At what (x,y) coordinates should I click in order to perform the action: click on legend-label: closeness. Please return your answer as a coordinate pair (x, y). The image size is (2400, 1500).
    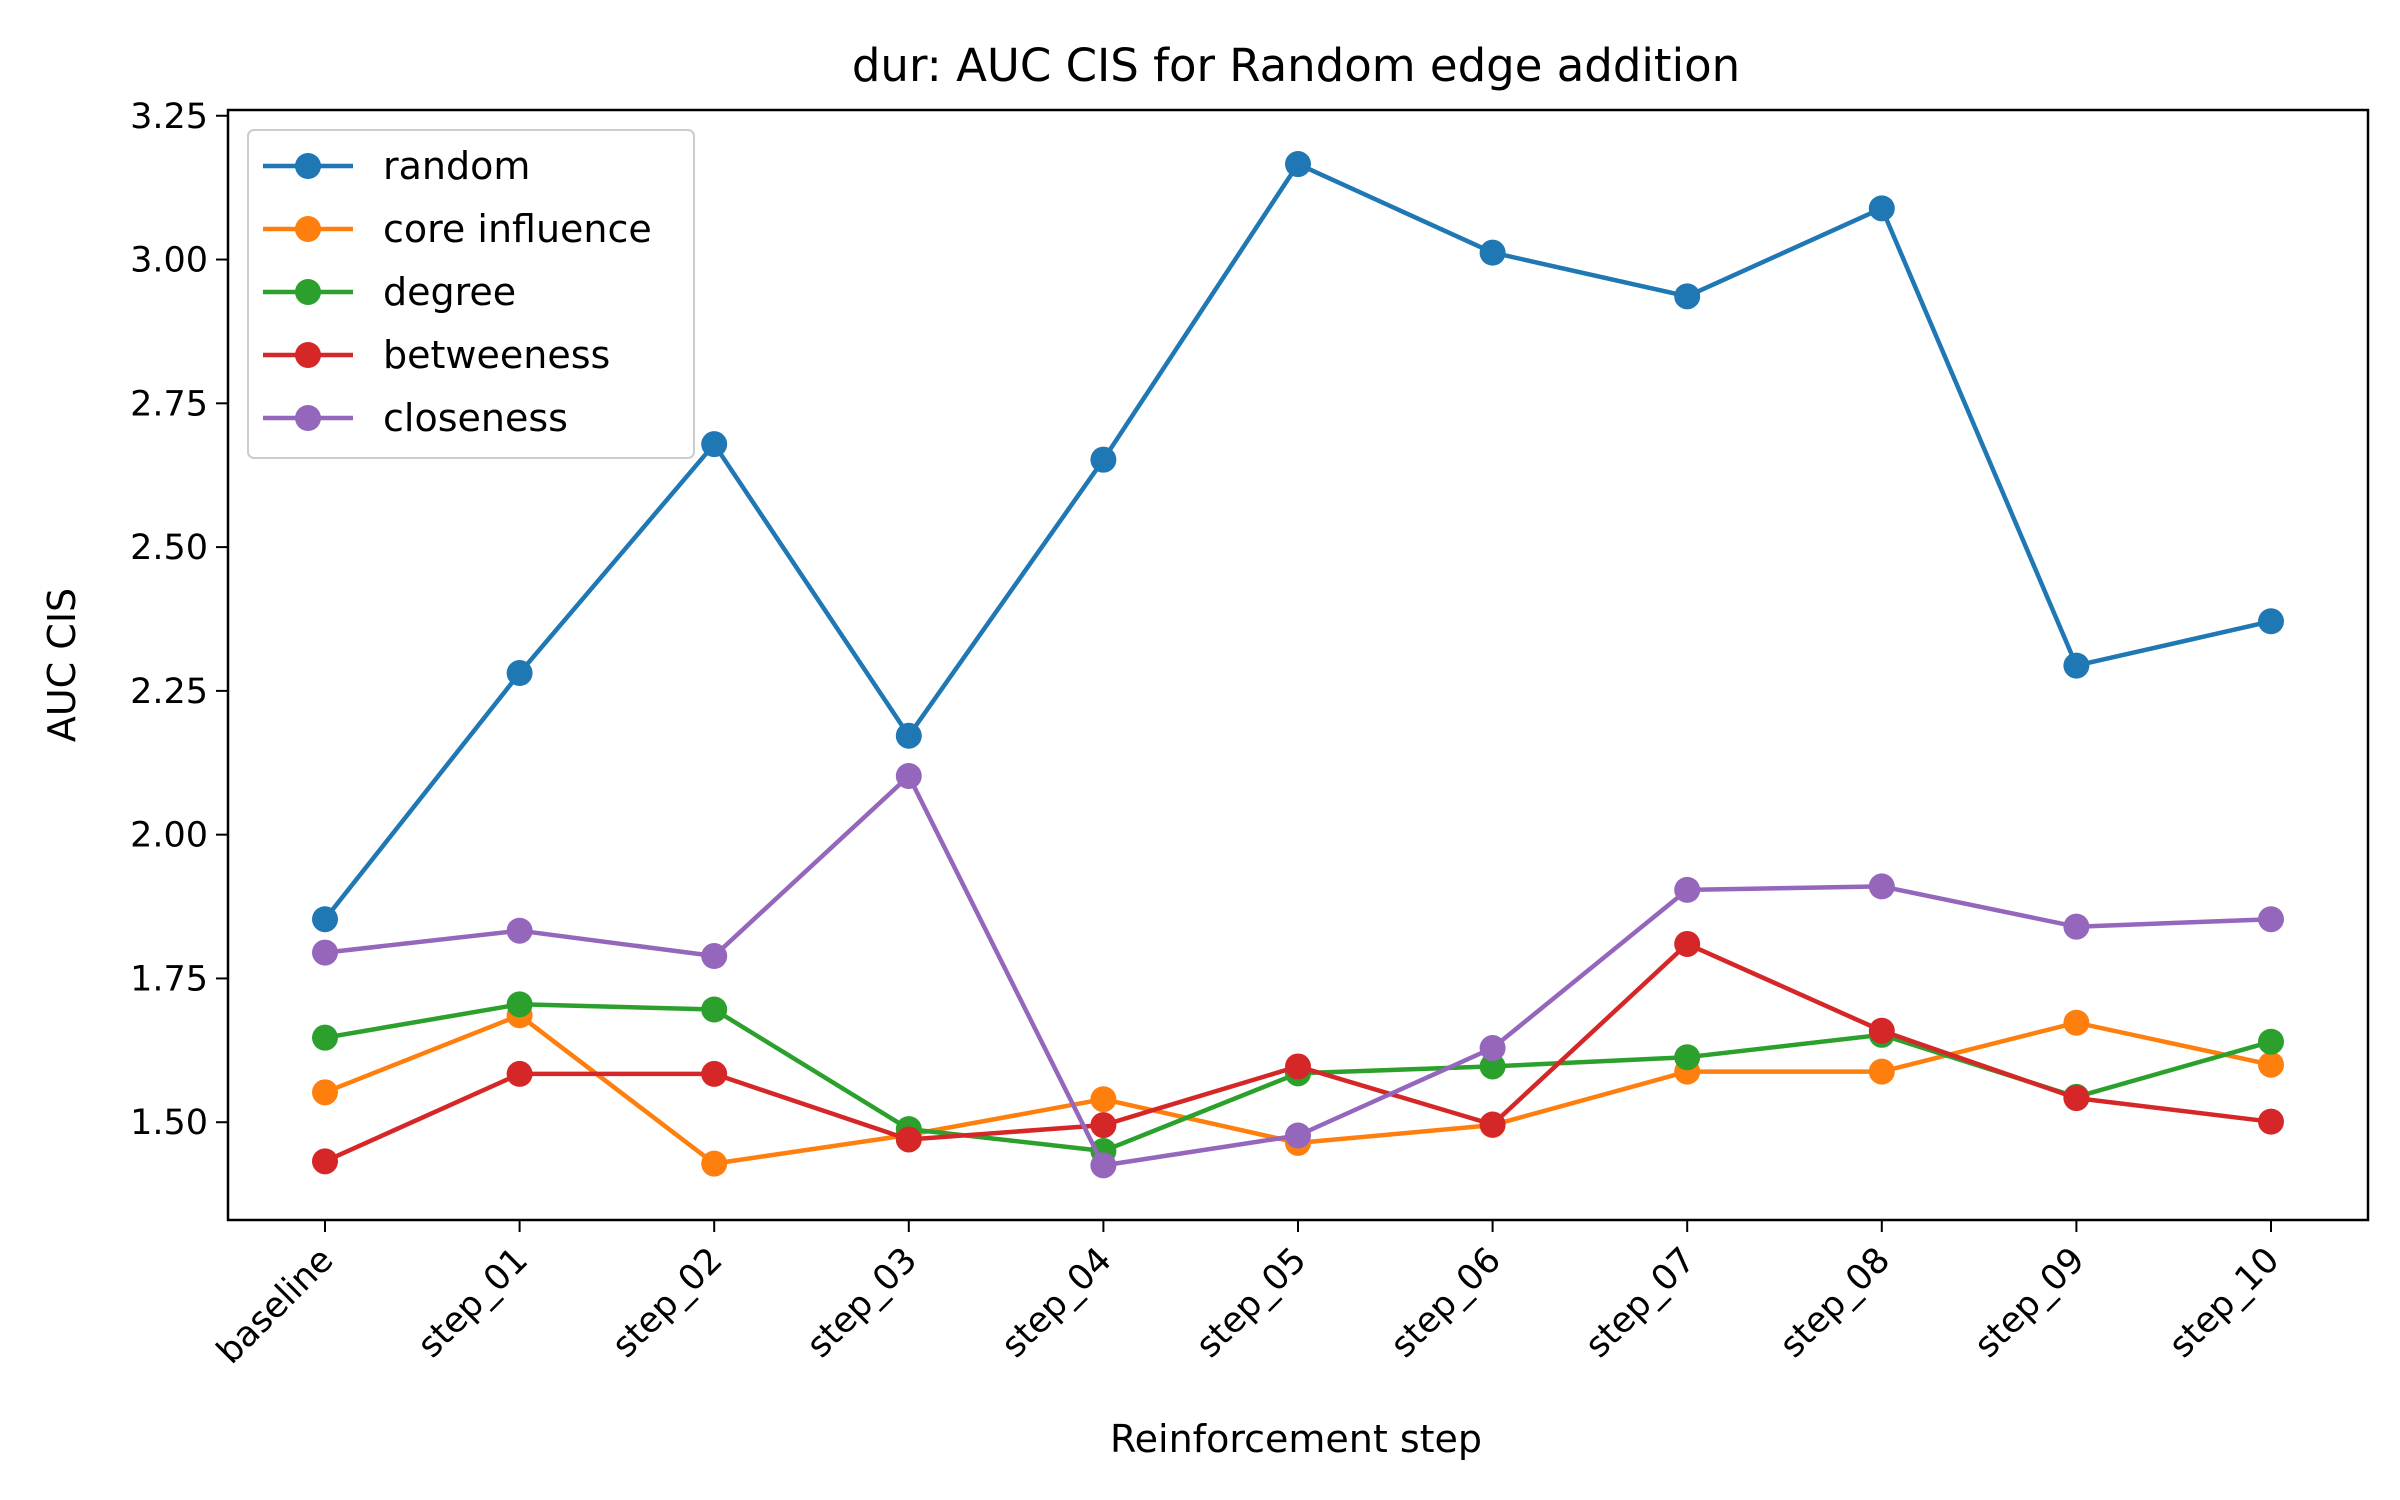
    Looking at the image, I should click on (475, 418).